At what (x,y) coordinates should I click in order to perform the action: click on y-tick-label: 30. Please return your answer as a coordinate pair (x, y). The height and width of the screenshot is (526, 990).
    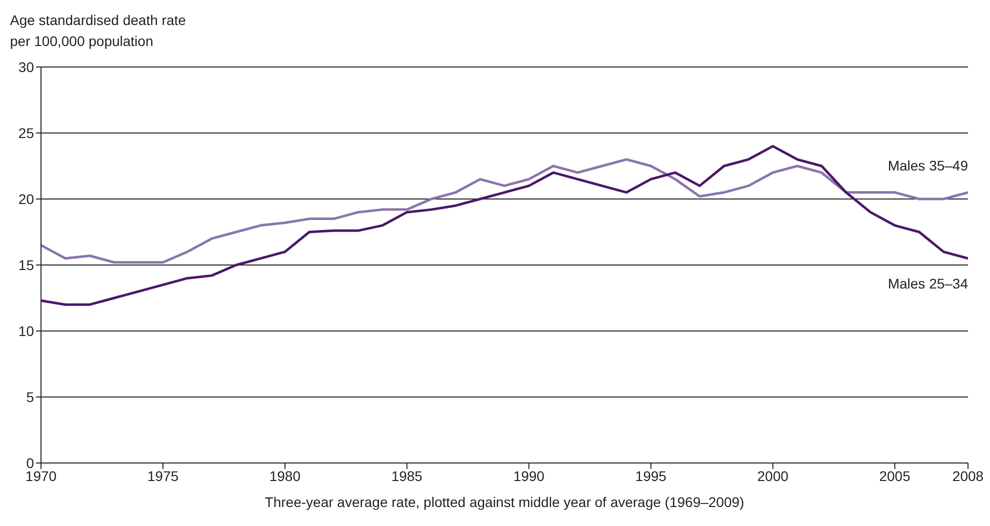
    Looking at the image, I should click on (26, 66).